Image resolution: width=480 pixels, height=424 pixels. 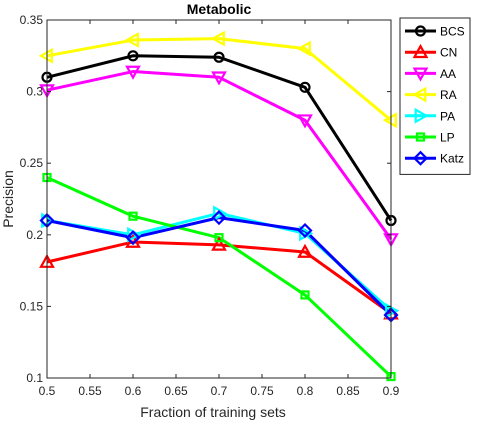 I want to click on legend-label-cn: CN, so click(x=448, y=53).